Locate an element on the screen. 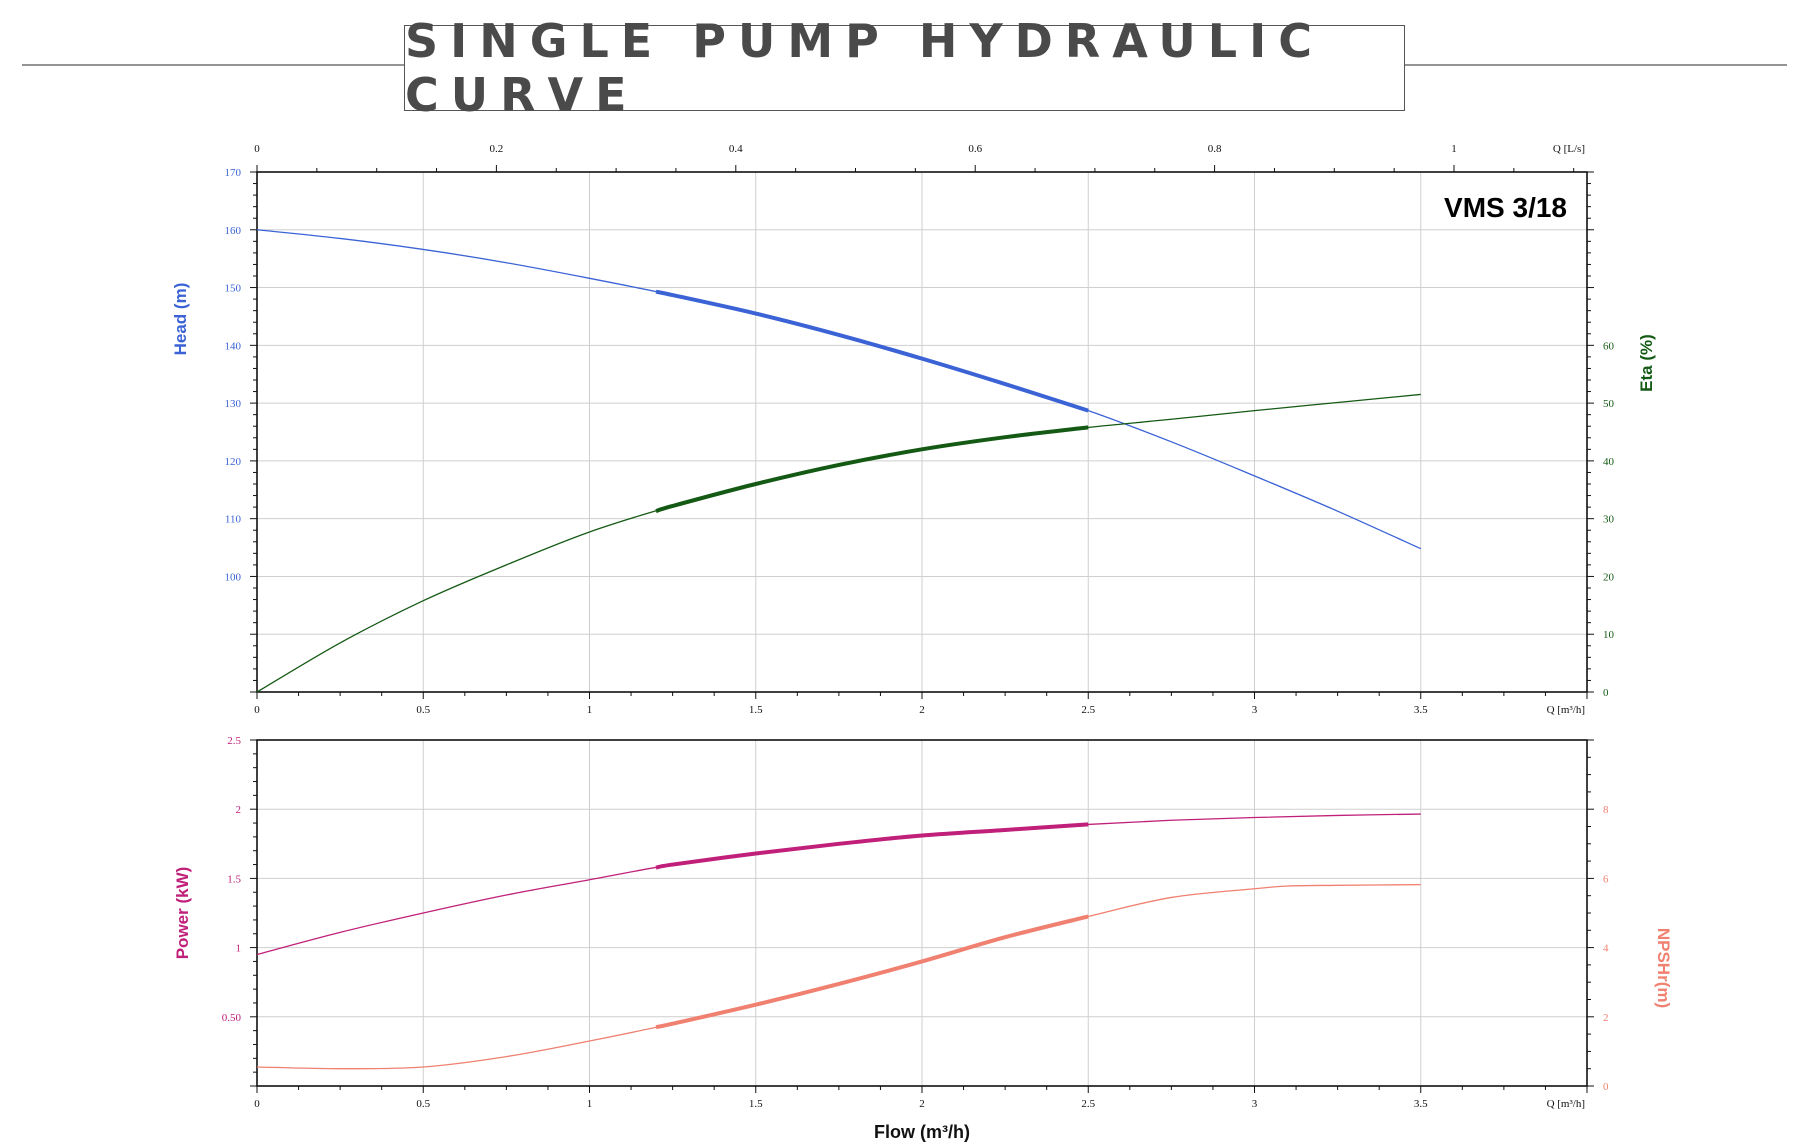 The height and width of the screenshot is (1146, 1810). series-operating-range-eta is located at coordinates (872, 469).